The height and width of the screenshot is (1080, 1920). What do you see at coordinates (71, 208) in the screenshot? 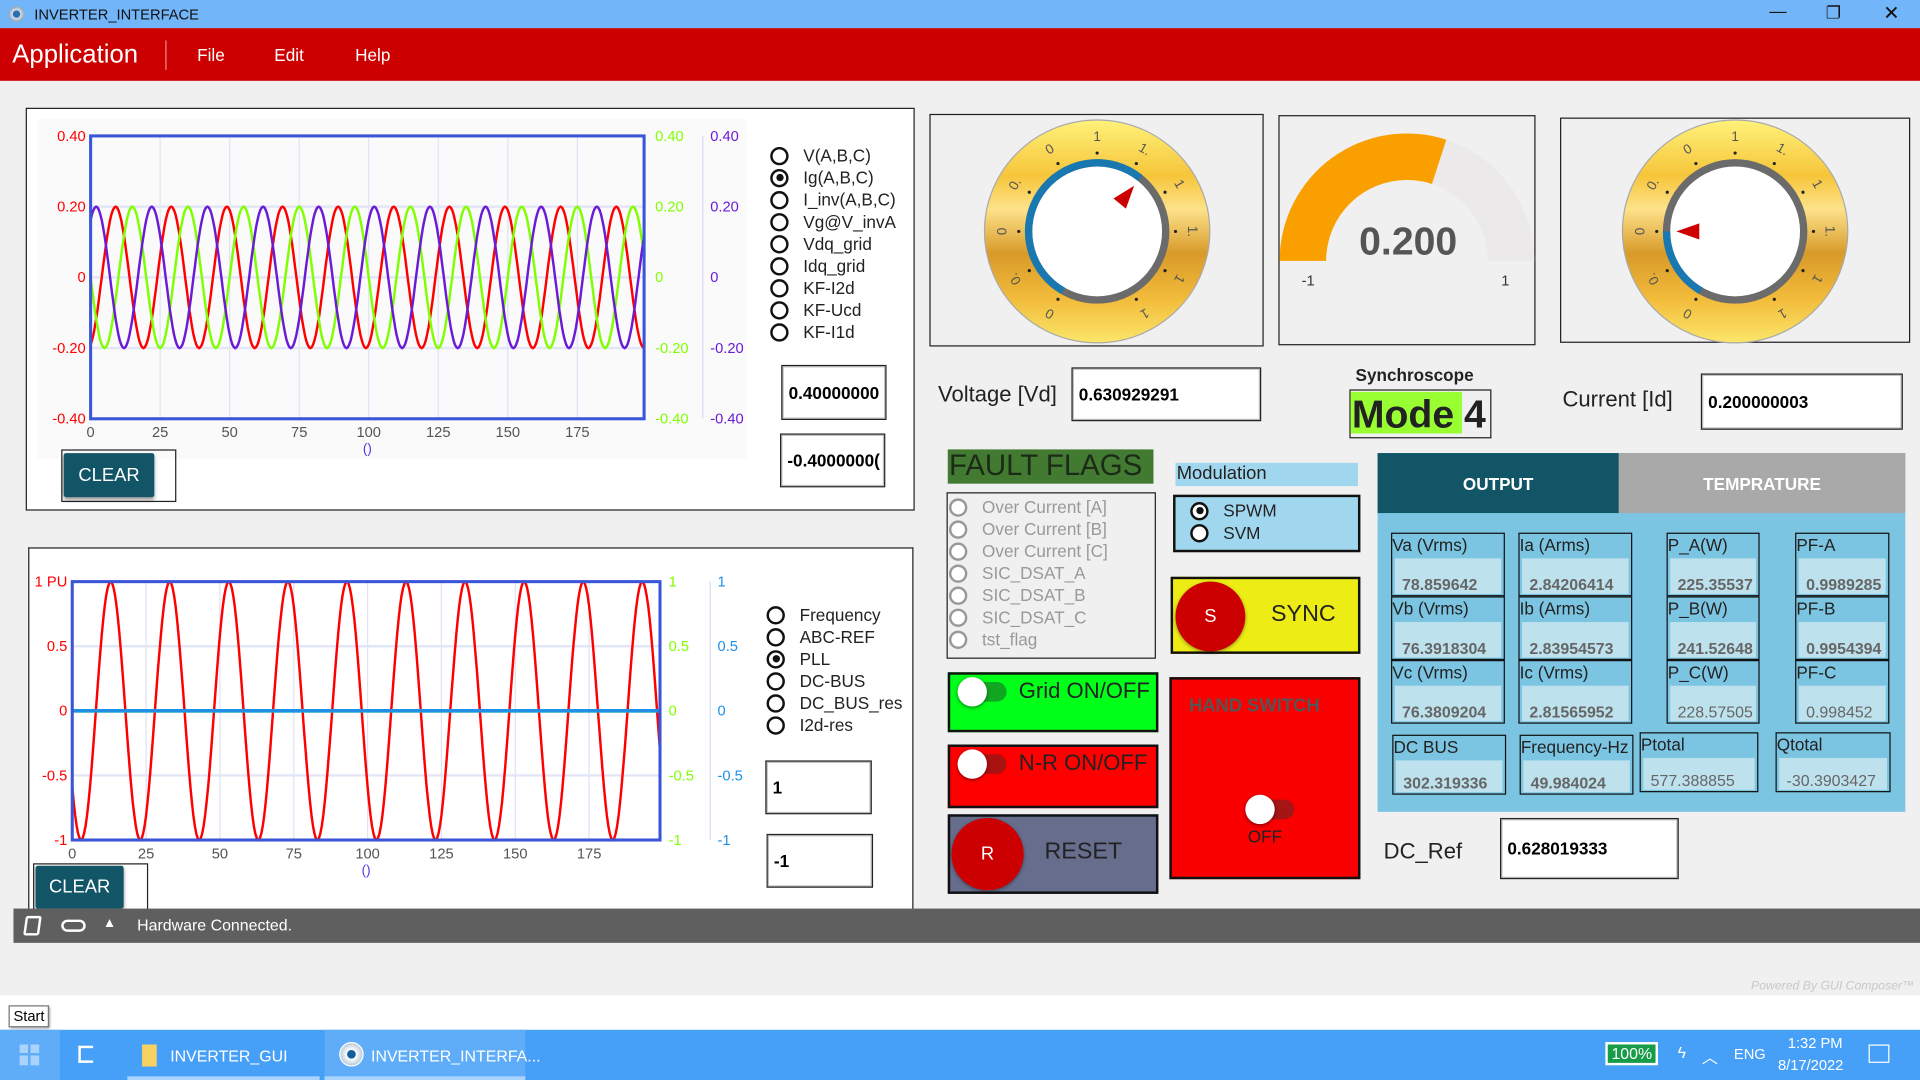
I see `y-tick-left: 0.20` at bounding box center [71, 208].